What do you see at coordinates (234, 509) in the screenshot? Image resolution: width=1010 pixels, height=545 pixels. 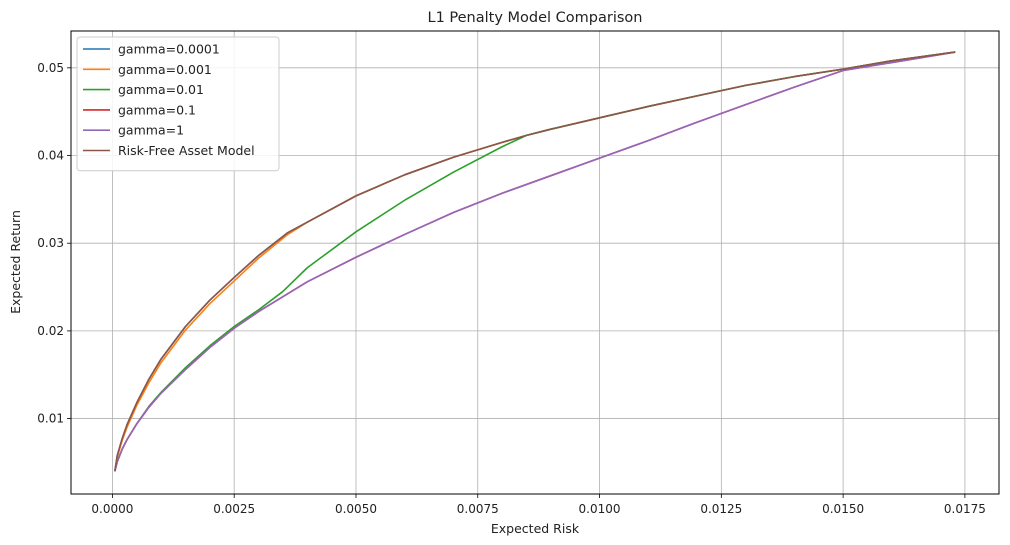 I see `x-tick-label: 0.0025` at bounding box center [234, 509].